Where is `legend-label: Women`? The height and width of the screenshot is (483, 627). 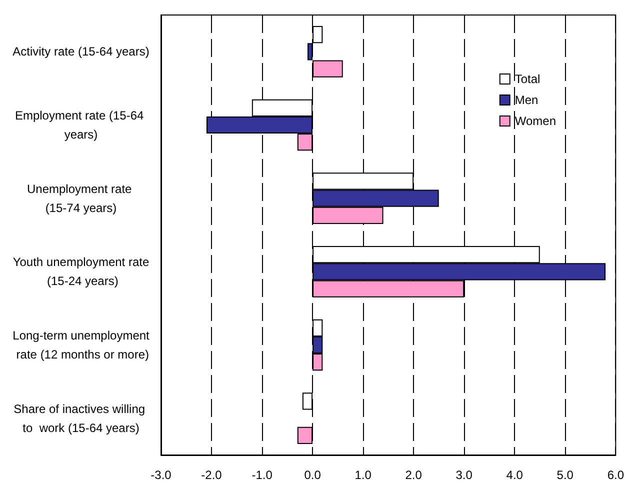 legend-label: Women is located at coordinates (535, 121).